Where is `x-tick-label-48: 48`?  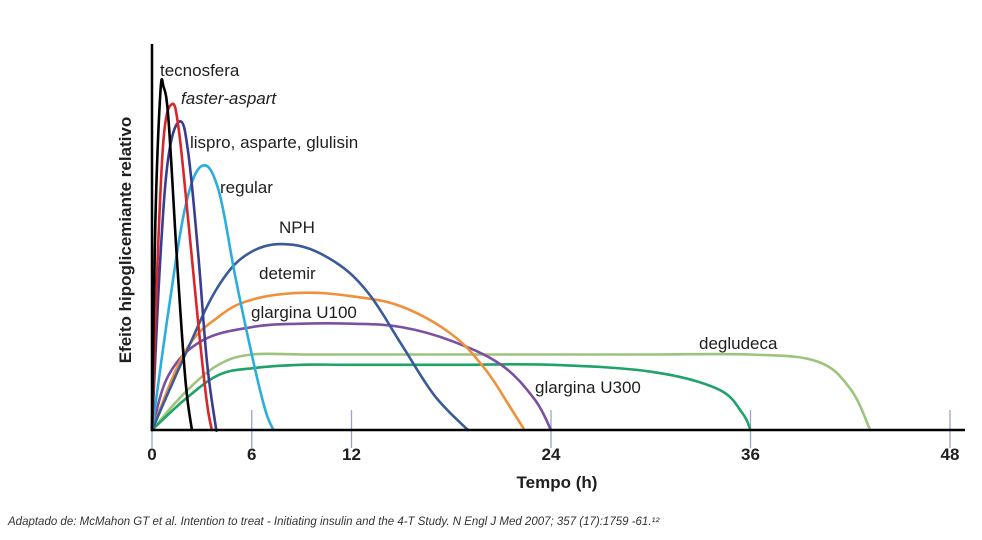
x-tick-label-48: 48 is located at coordinates (950, 454).